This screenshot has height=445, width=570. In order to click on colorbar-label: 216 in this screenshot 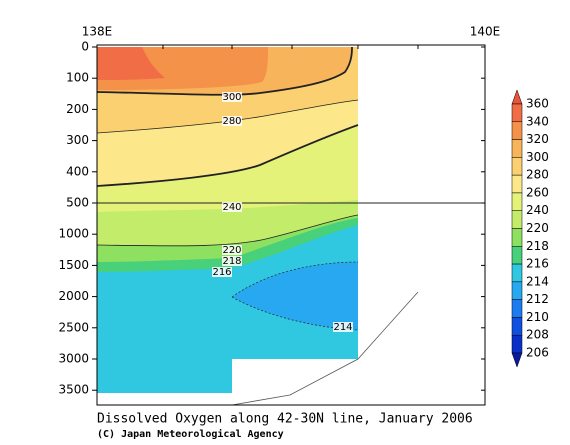, I will do `click(537, 264)`.